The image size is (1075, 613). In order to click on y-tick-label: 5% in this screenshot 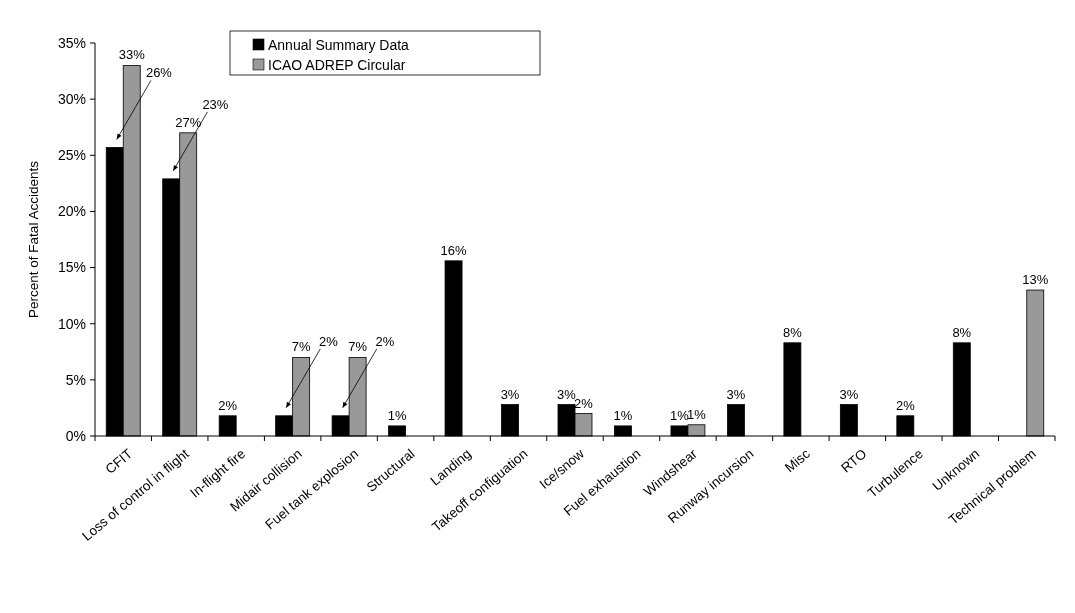, I will do `click(75, 379)`.